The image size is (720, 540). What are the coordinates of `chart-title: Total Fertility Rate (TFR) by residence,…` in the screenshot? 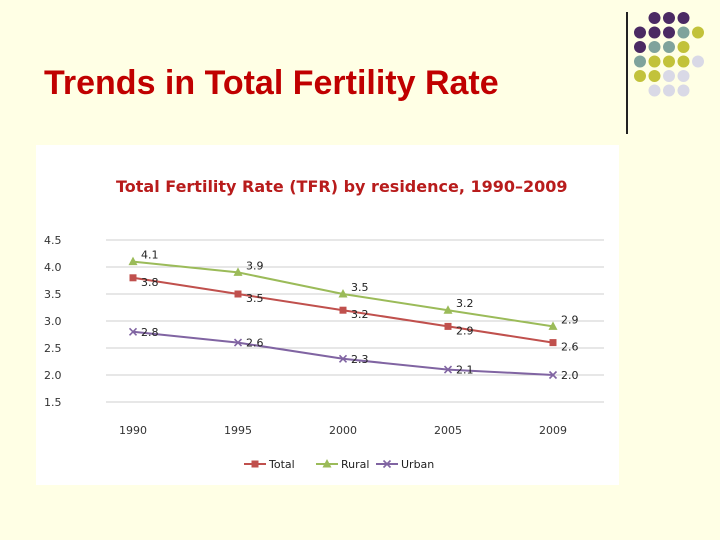 It's located at (342, 186).